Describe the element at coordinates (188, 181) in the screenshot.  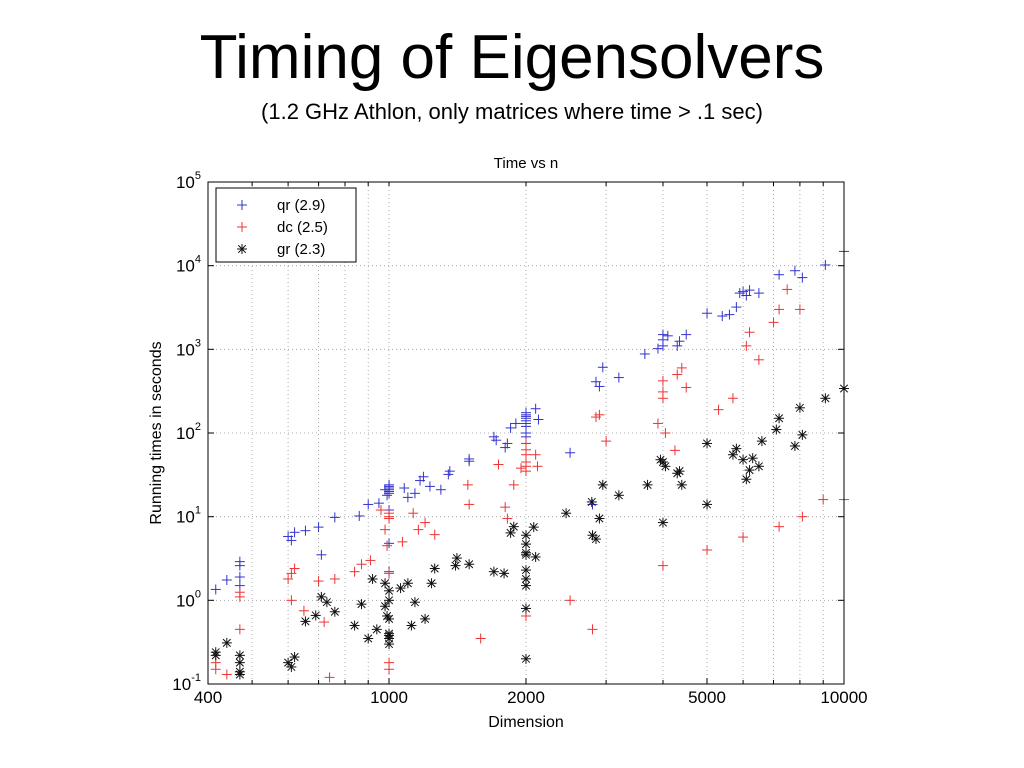
I see `y-tick-label: 10⁵` at that location.